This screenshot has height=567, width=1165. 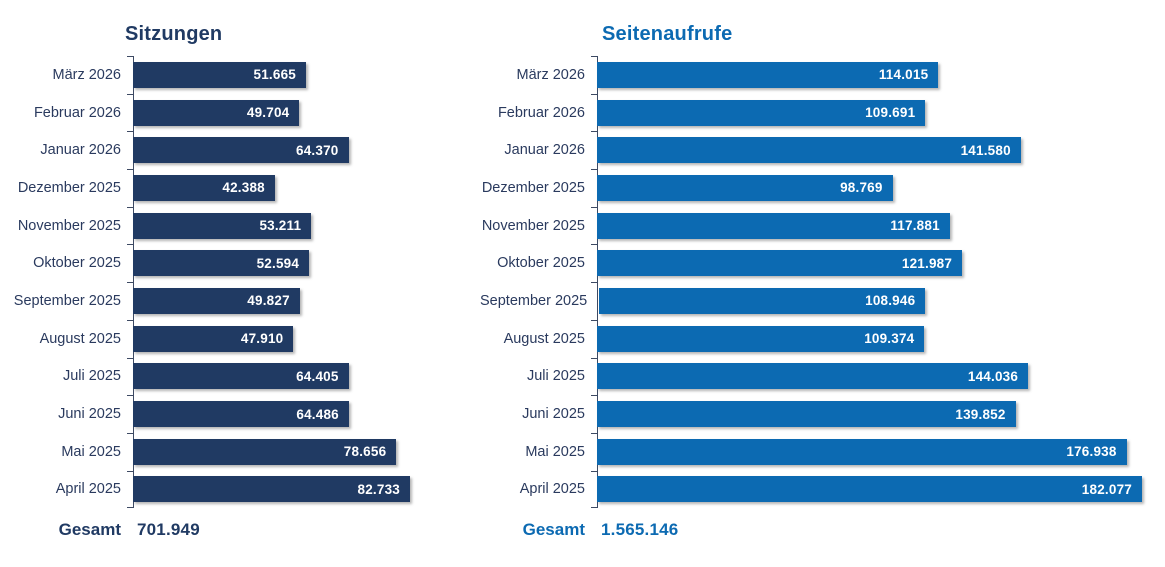 I want to click on bar-value-label: 109.691, so click(x=890, y=113).